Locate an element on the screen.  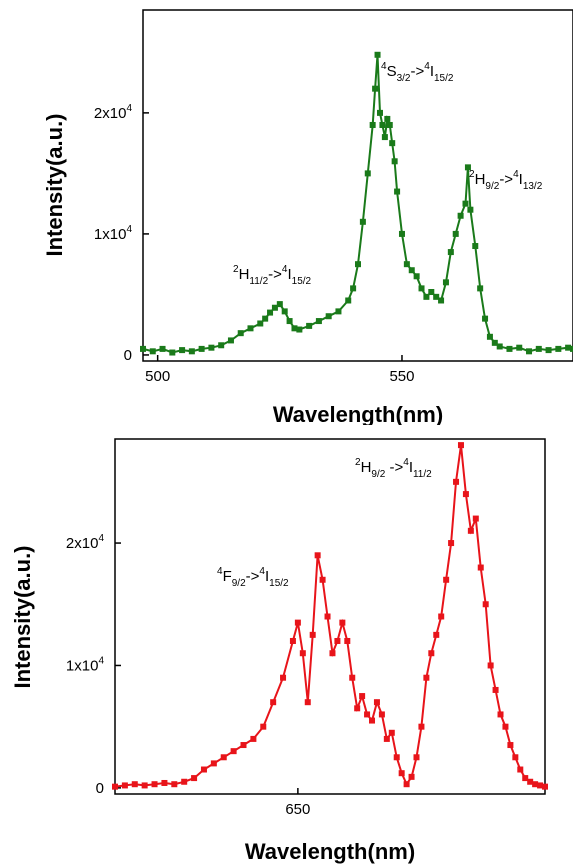
x-axis-title: Wavelength(nm) is located at coordinates (330, 851).